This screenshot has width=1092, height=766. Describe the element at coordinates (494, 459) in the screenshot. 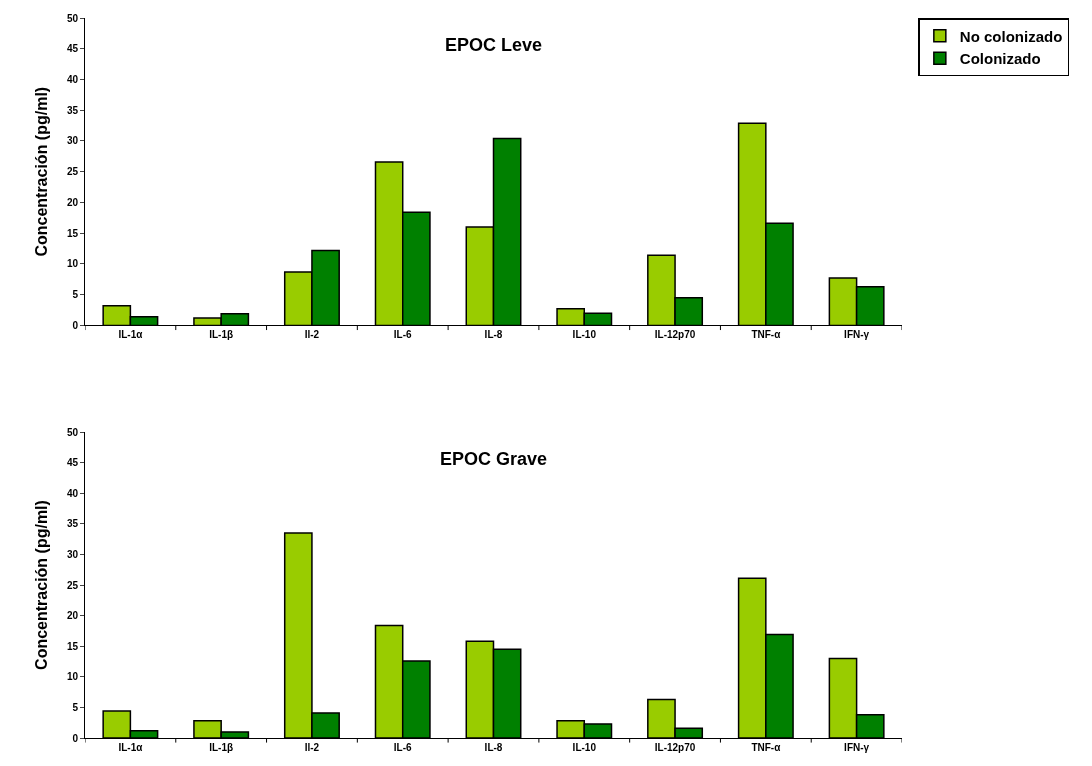

I see `text: EPOC Grave` at that location.